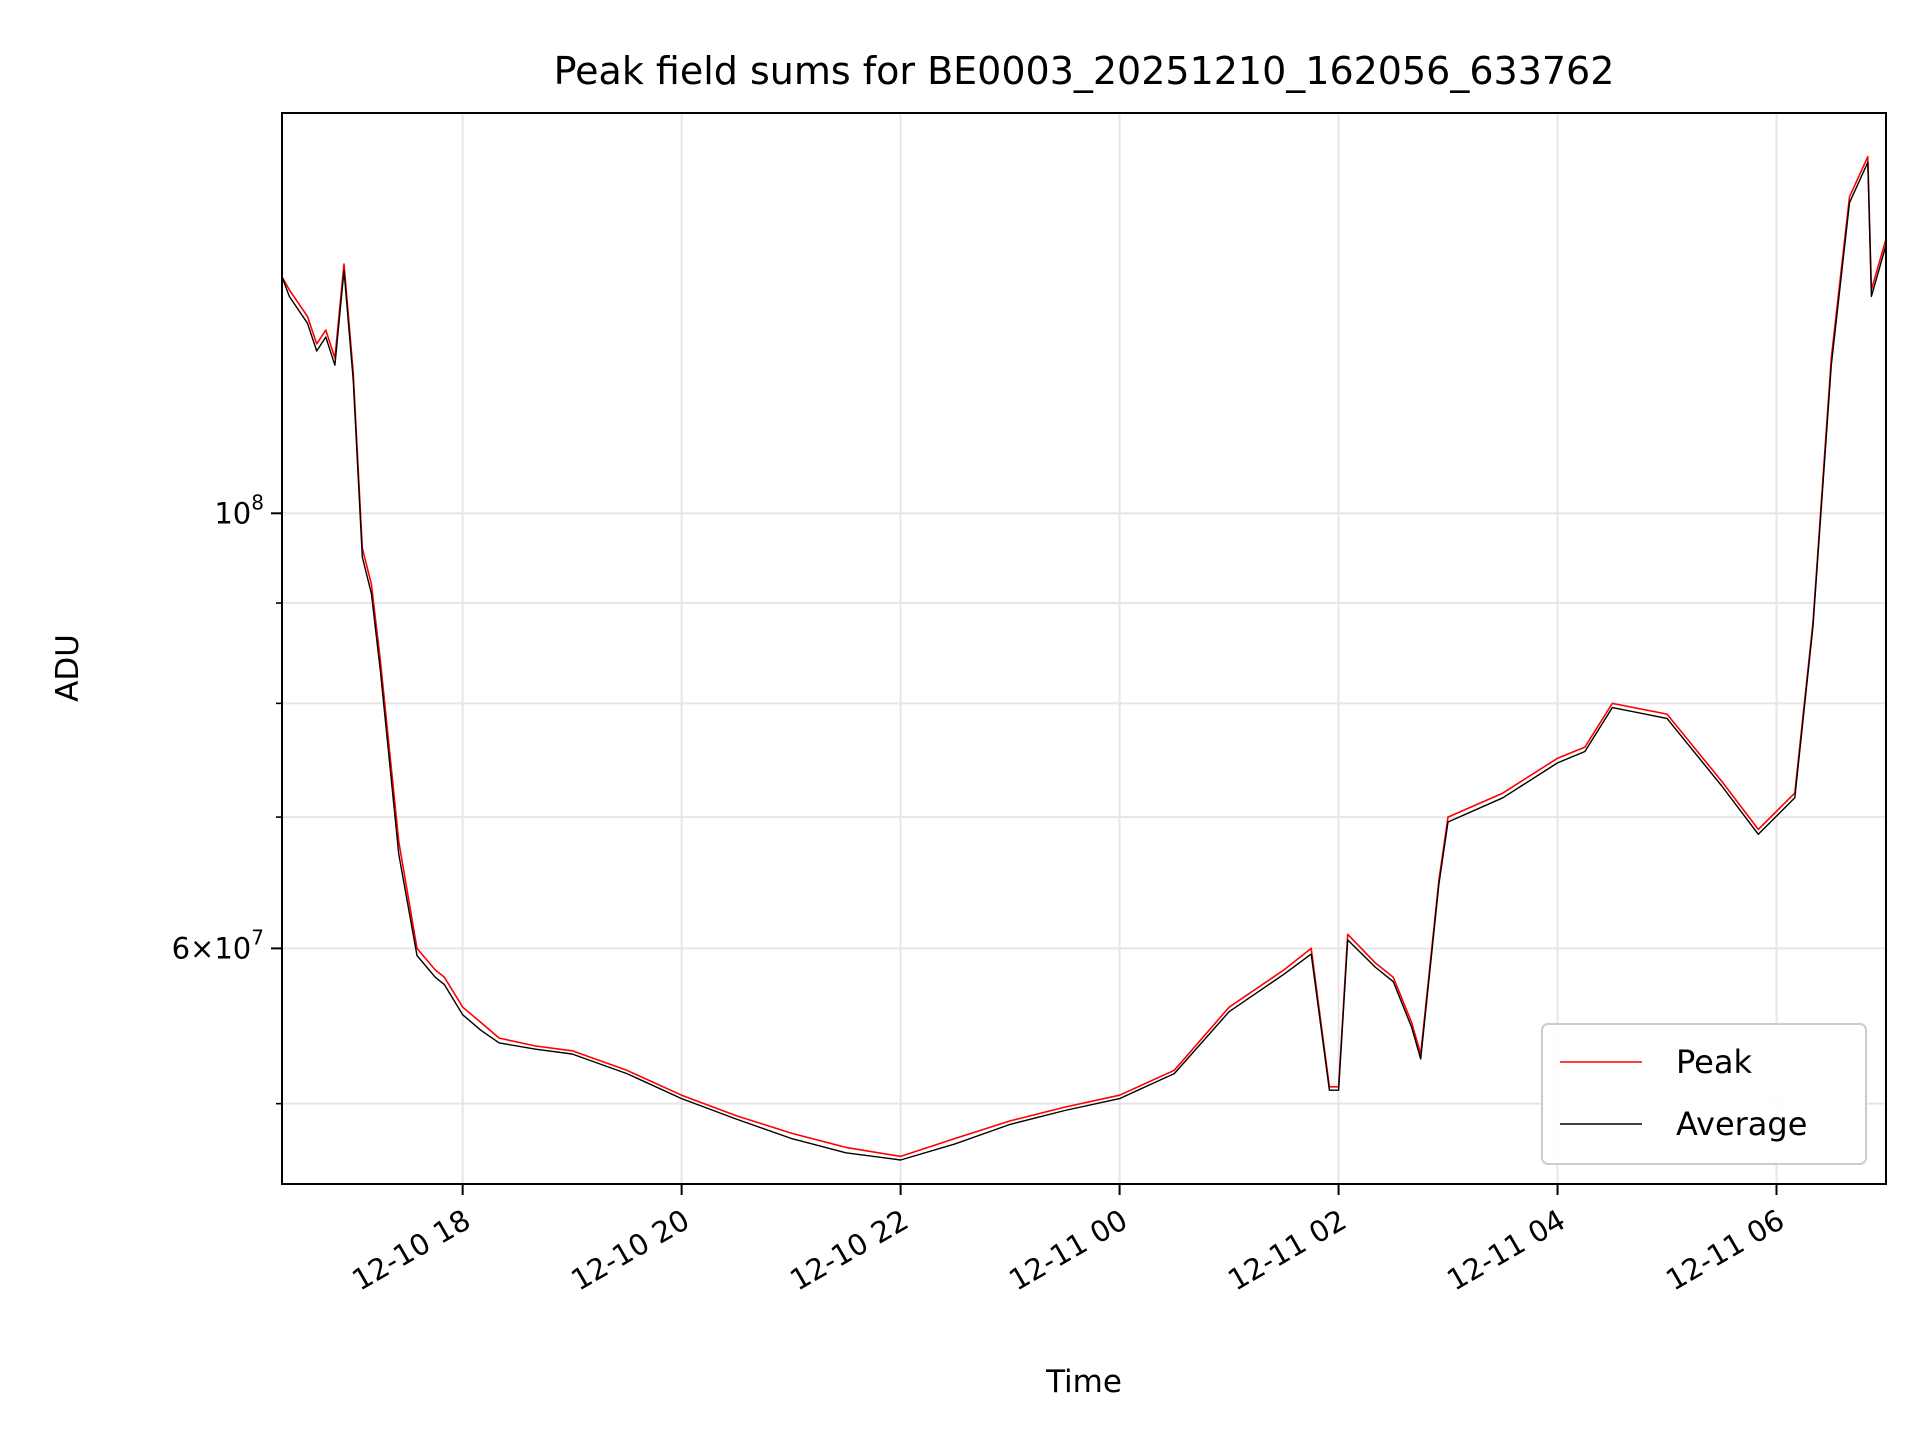 This screenshot has height=1440, width=1920. I want to click on legend: Peak Average, so click(1704, 1094).